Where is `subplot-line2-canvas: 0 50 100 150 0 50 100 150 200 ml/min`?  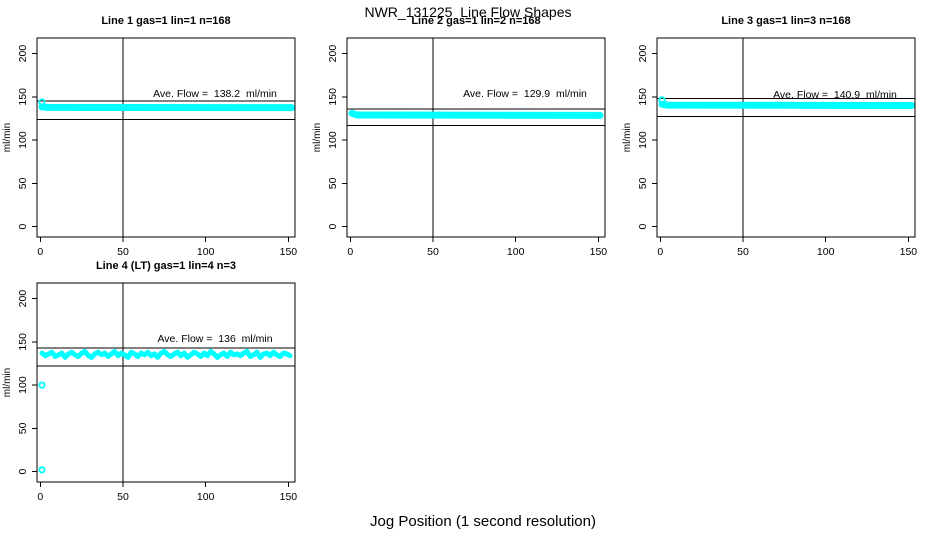
subplot-line2-canvas: 0 50 100 150 0 50 100 150 200 ml/min is located at coordinates (460, 147).